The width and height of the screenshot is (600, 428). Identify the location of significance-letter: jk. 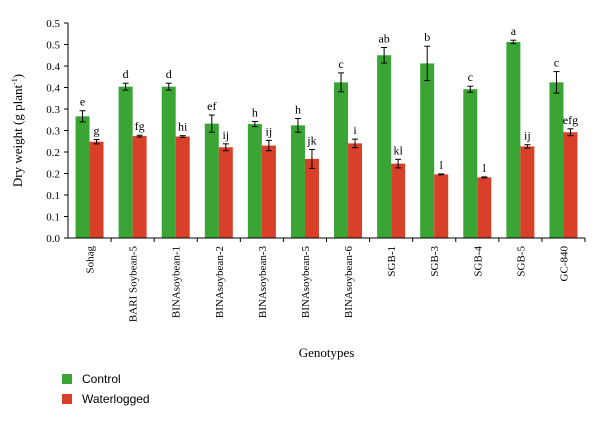
(311, 140).